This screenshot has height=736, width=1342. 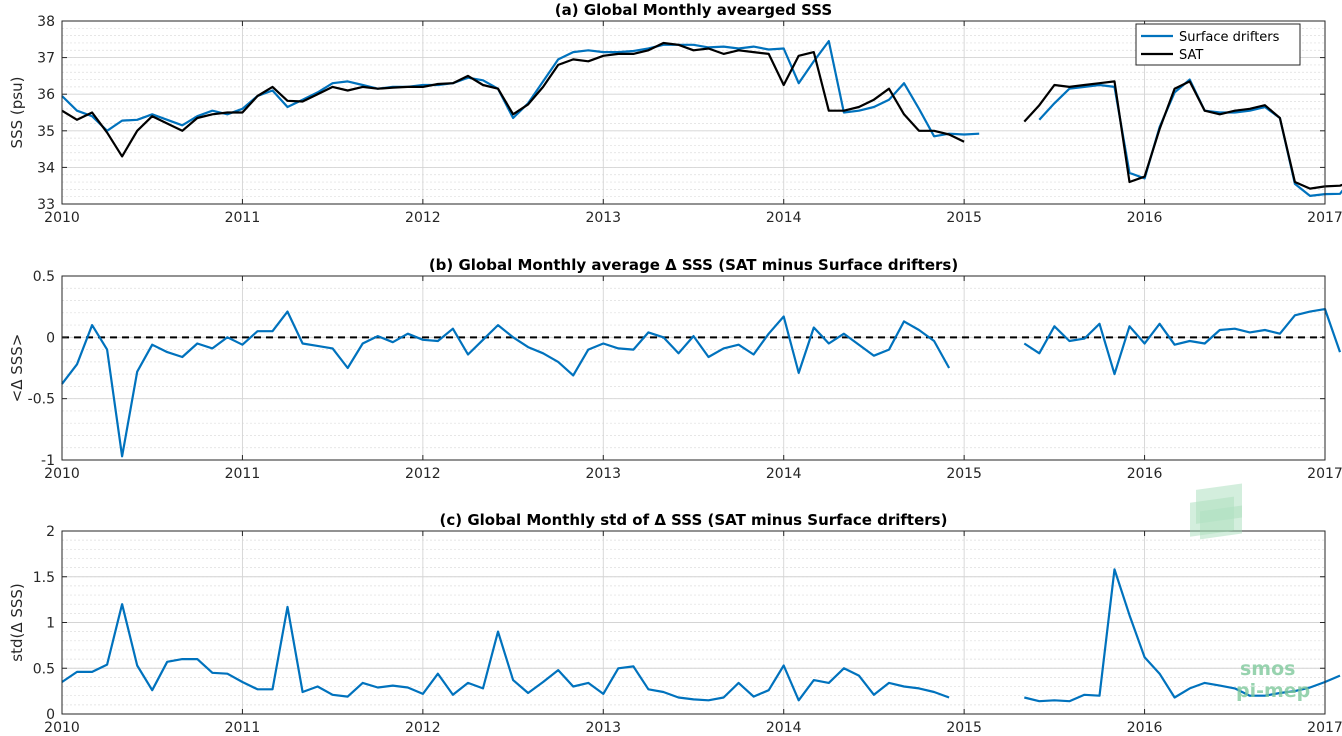 What do you see at coordinates (48, 461) in the screenshot?
I see `y-tick-label: -1` at bounding box center [48, 461].